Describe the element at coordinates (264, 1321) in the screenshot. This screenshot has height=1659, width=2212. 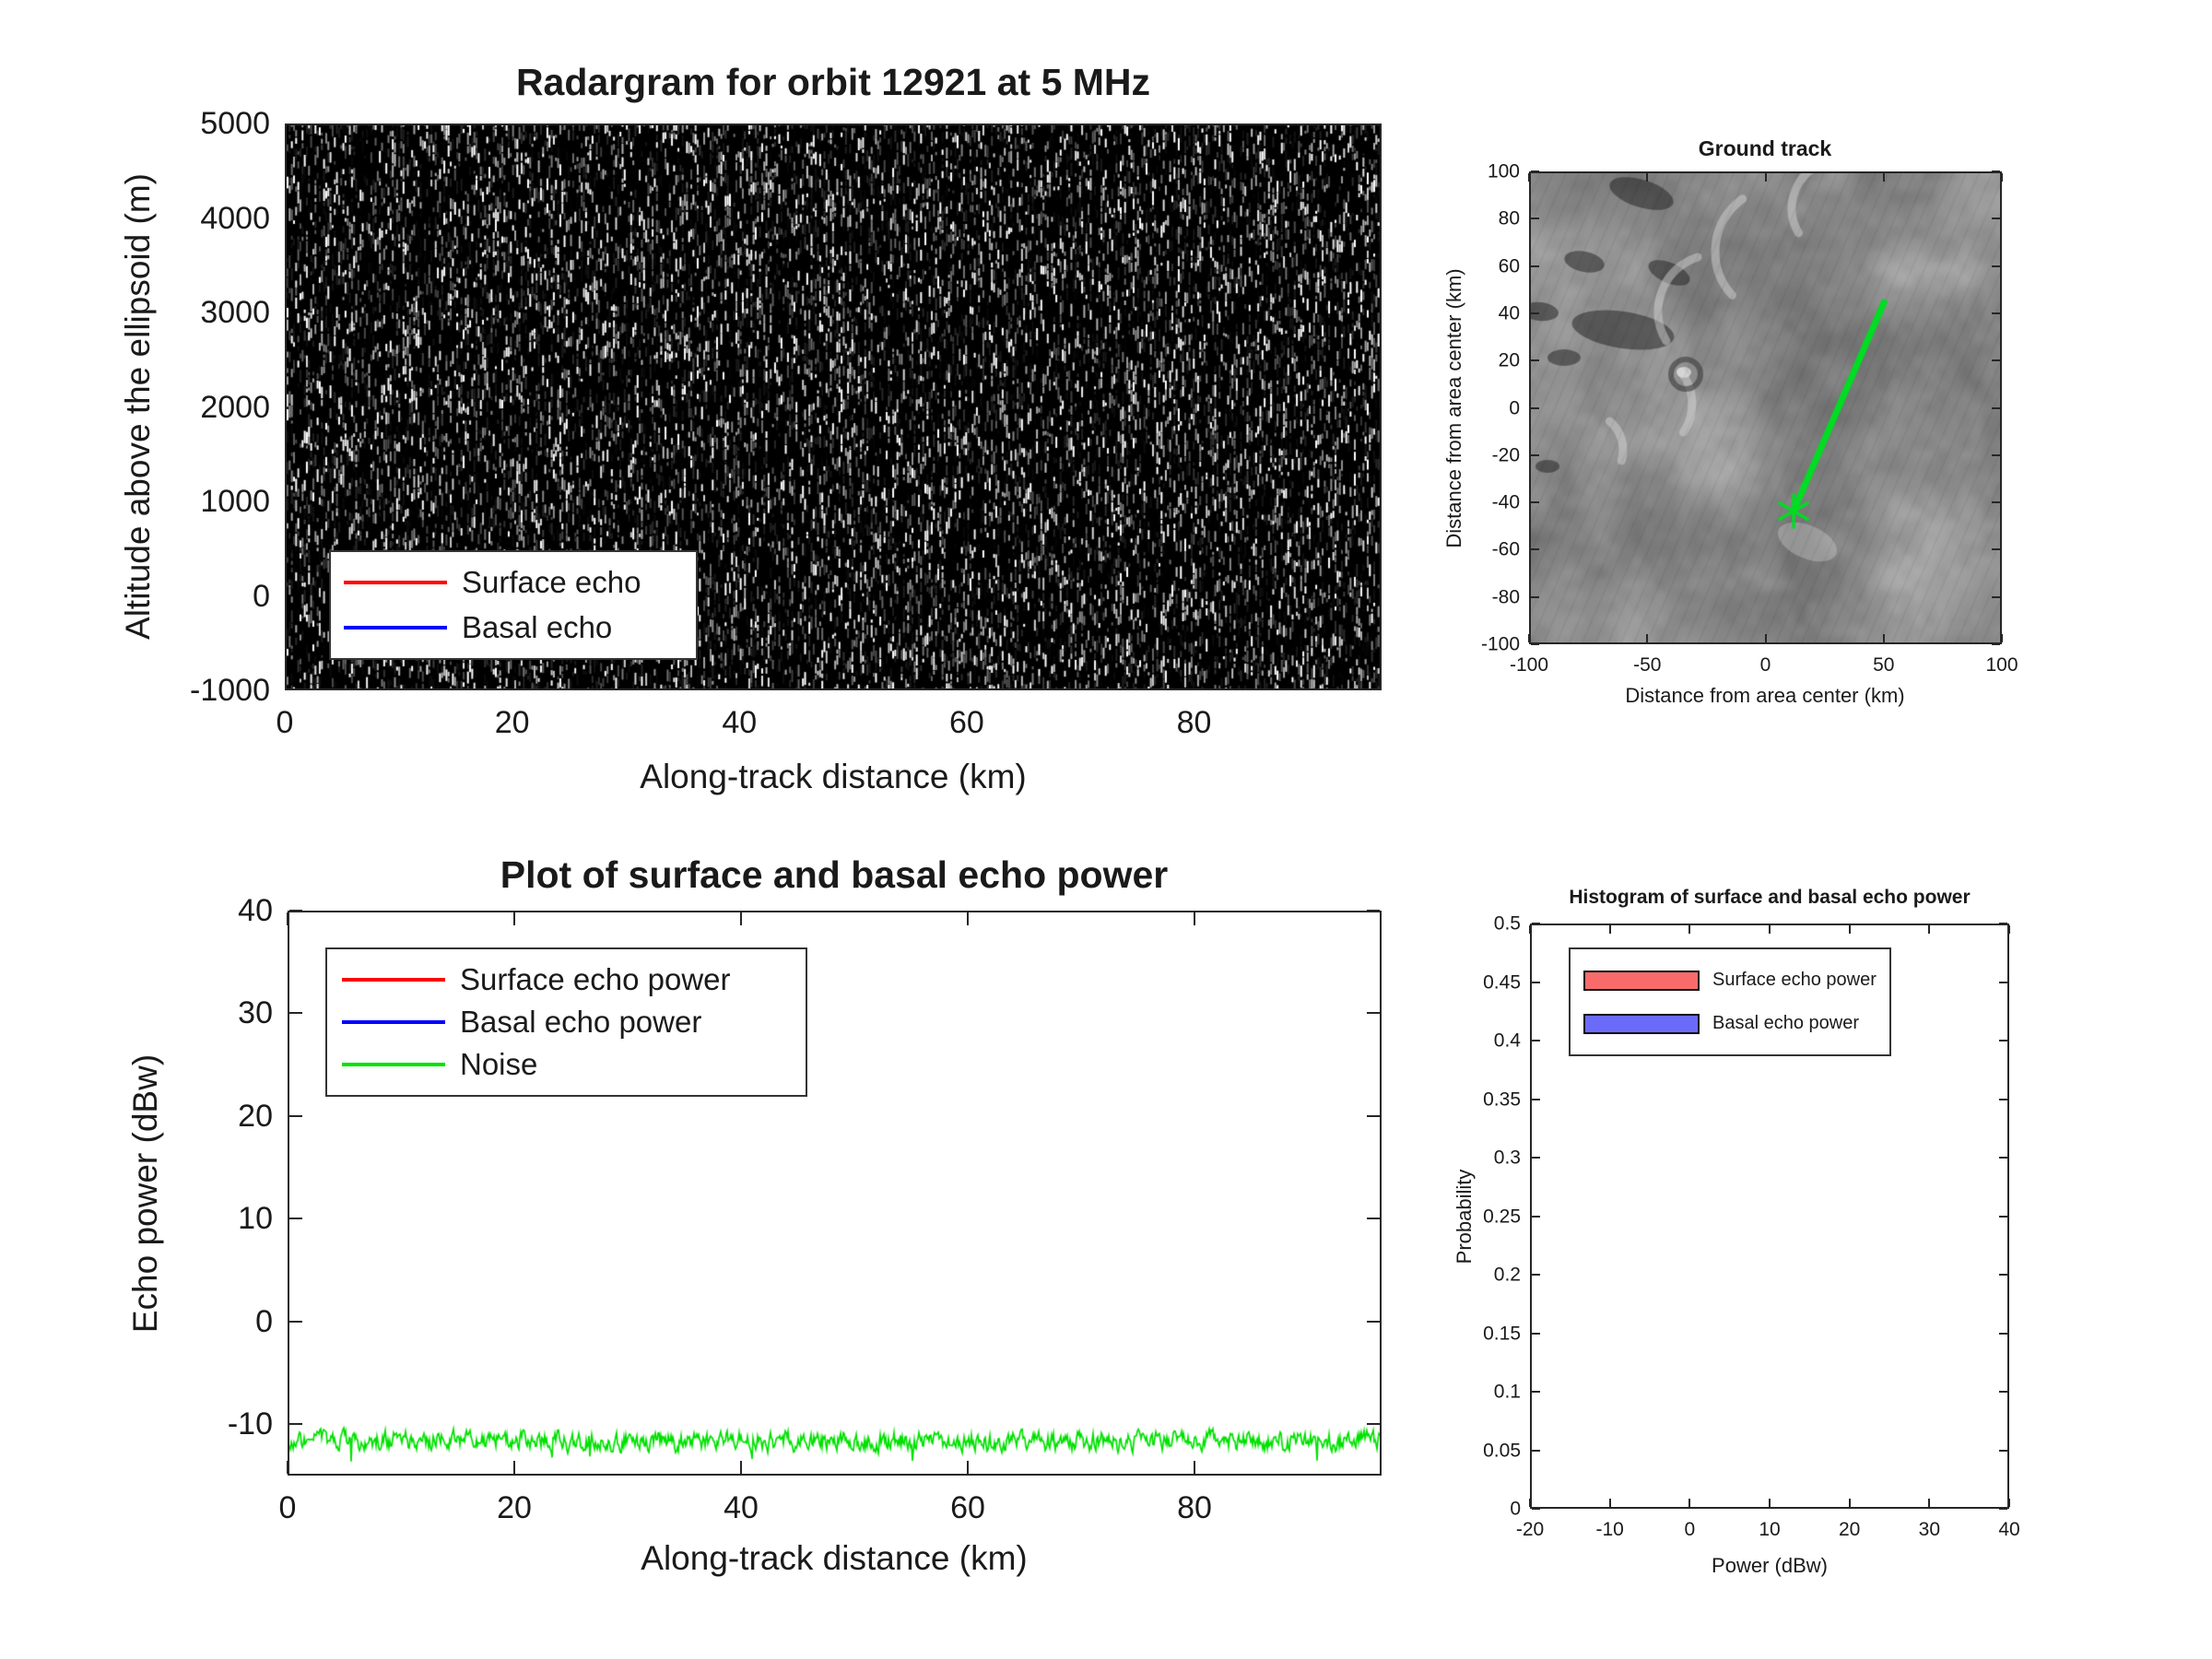
I see `power_plot-y-tick-label: 0` at that location.